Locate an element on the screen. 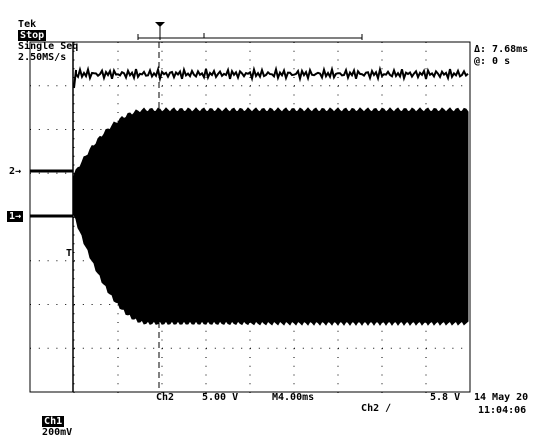 This screenshot has width=549, height=438. date-label: 14 May 20 is located at coordinates (501, 397).